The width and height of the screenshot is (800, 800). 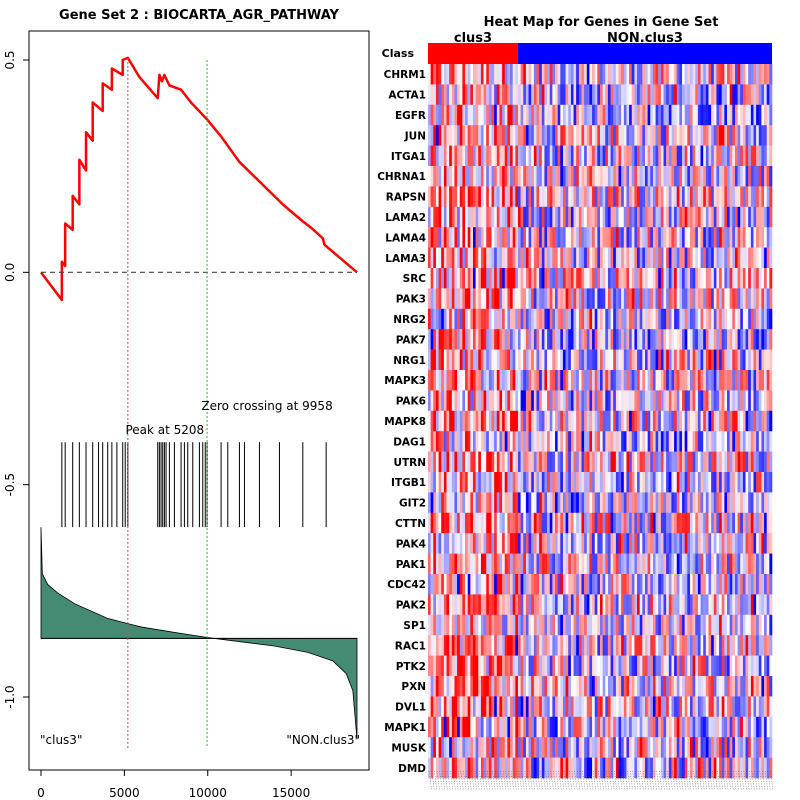 What do you see at coordinates (411, 606) in the screenshot?
I see `gene-label: PAK2` at bounding box center [411, 606].